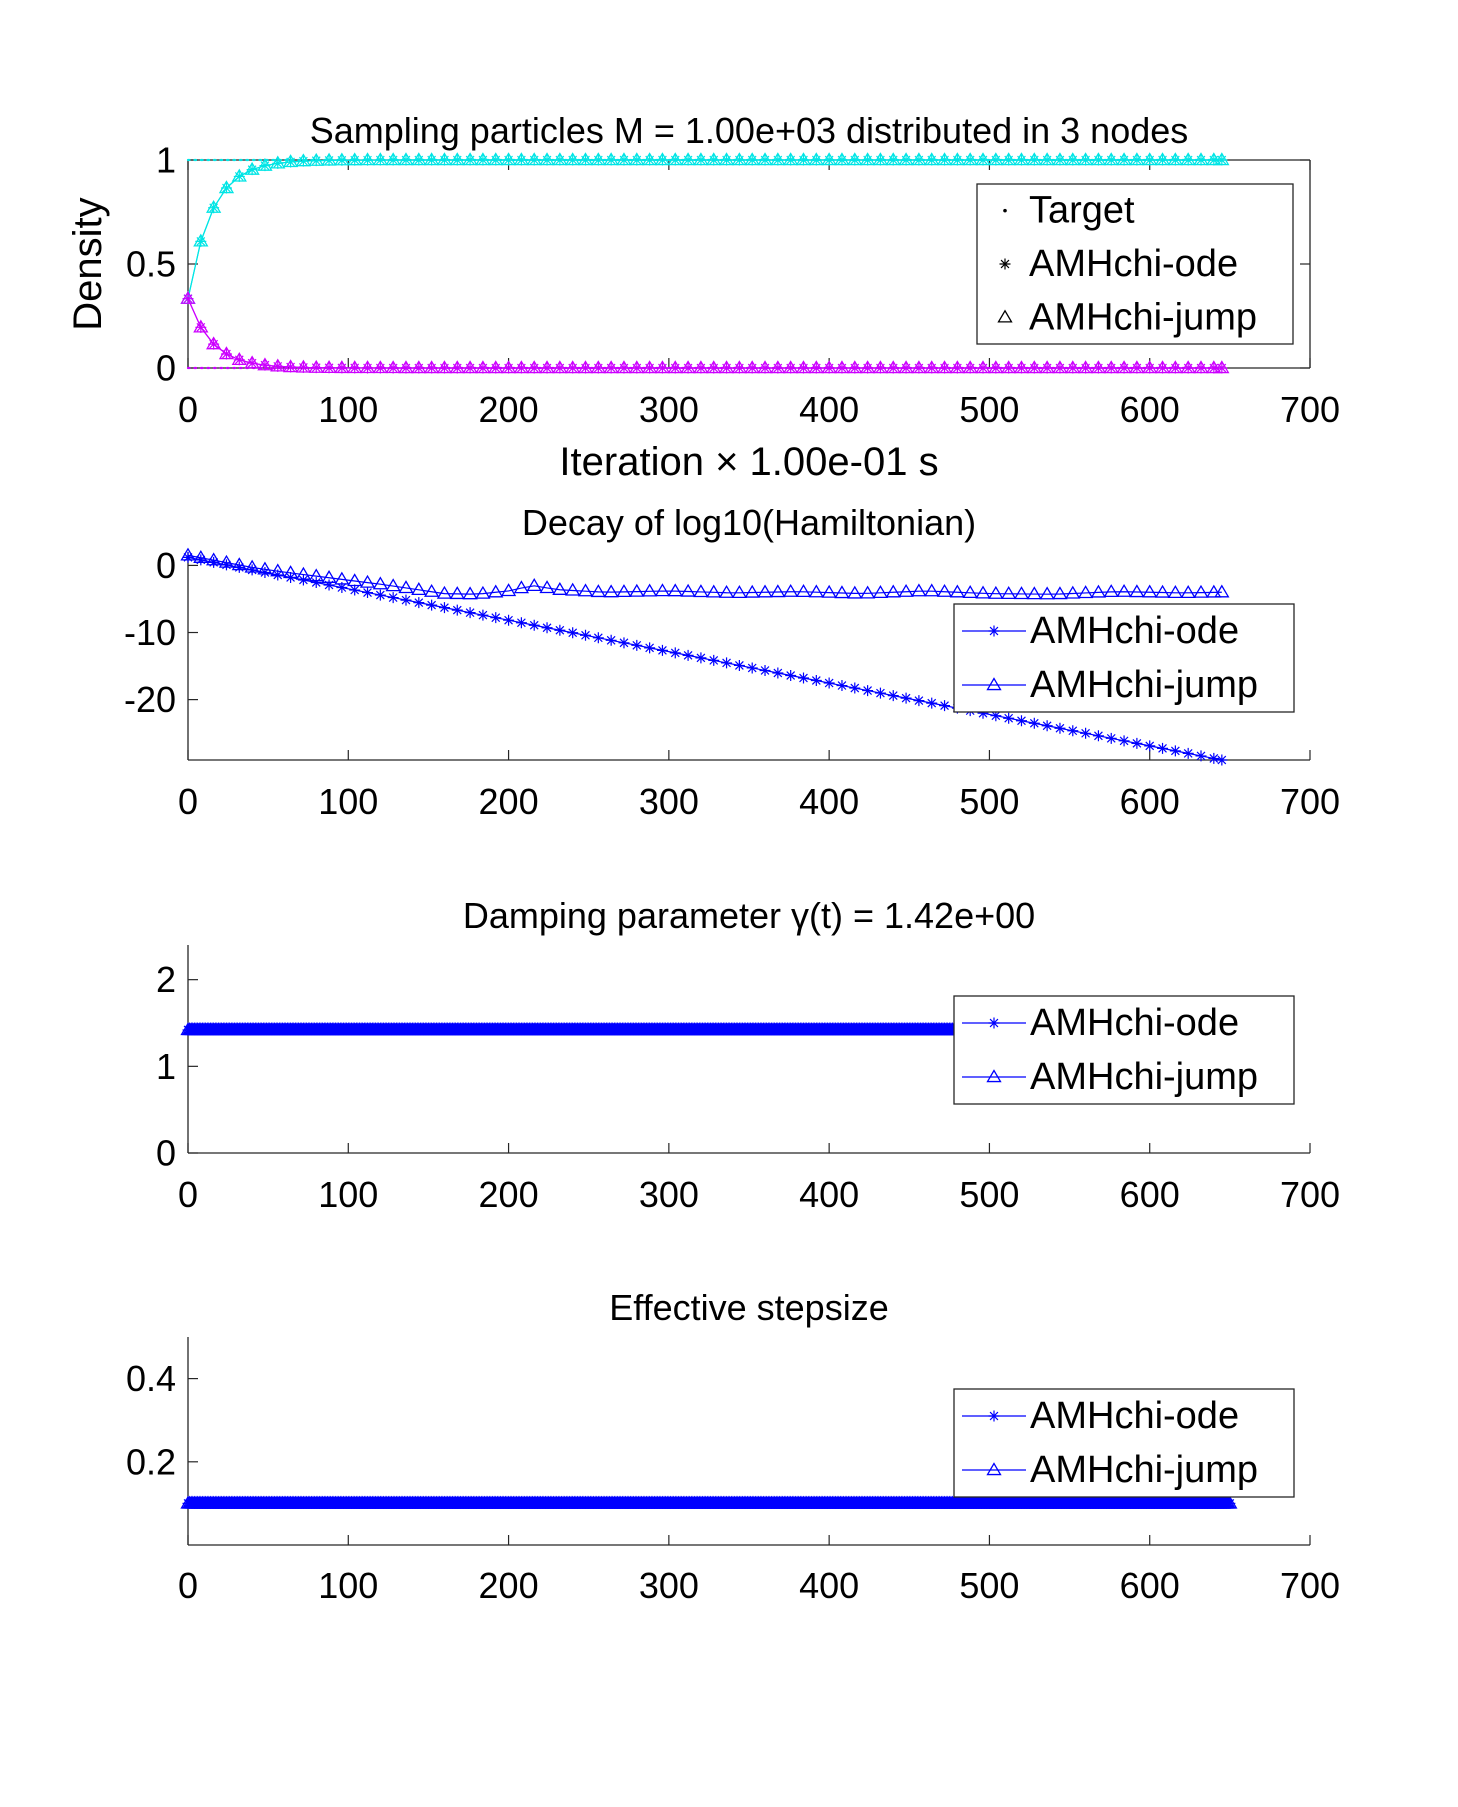 Image resolution: width=1458 pixels, height=1807 pixels. What do you see at coordinates (1144, 685) in the screenshot?
I see `legend-label: AMHchi-jump` at bounding box center [1144, 685].